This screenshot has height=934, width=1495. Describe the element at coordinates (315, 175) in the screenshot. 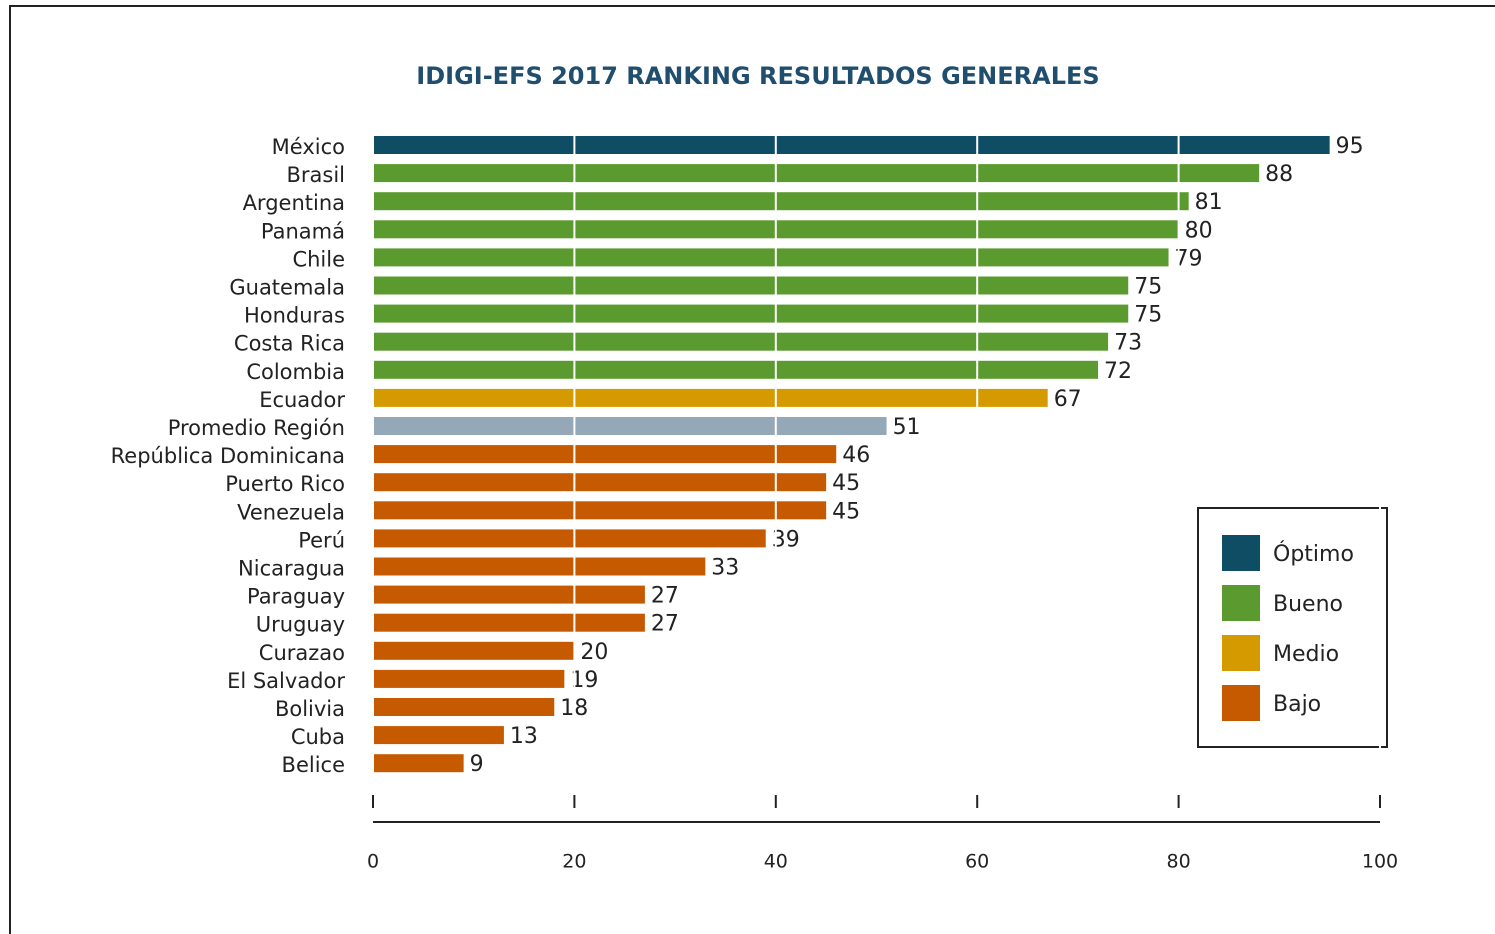

I see `y-tick-label: Brasil` at that location.